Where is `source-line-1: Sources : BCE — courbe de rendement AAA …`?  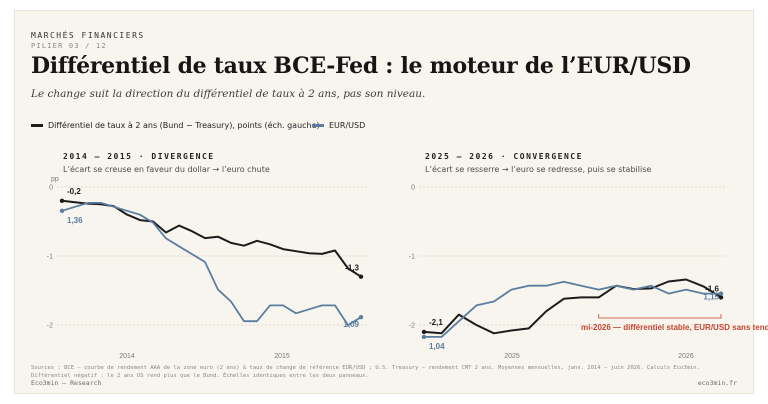 source-line-1: Sources : BCE — courbe de rendement AAA … is located at coordinates (365, 368).